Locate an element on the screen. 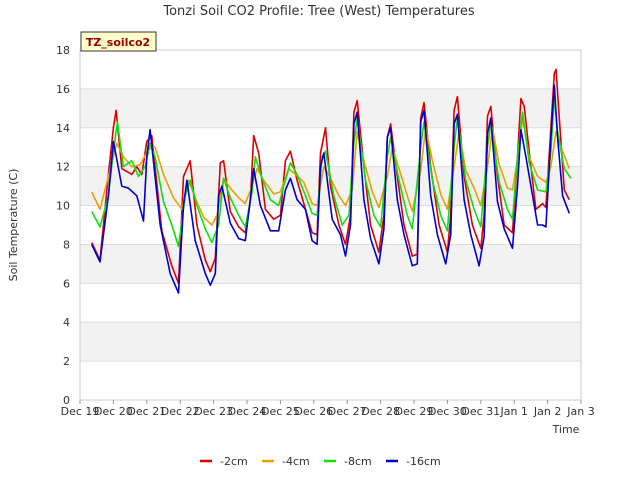 The width and height of the screenshot is (640, 480). legend-label: -16cm is located at coordinates (423, 461).